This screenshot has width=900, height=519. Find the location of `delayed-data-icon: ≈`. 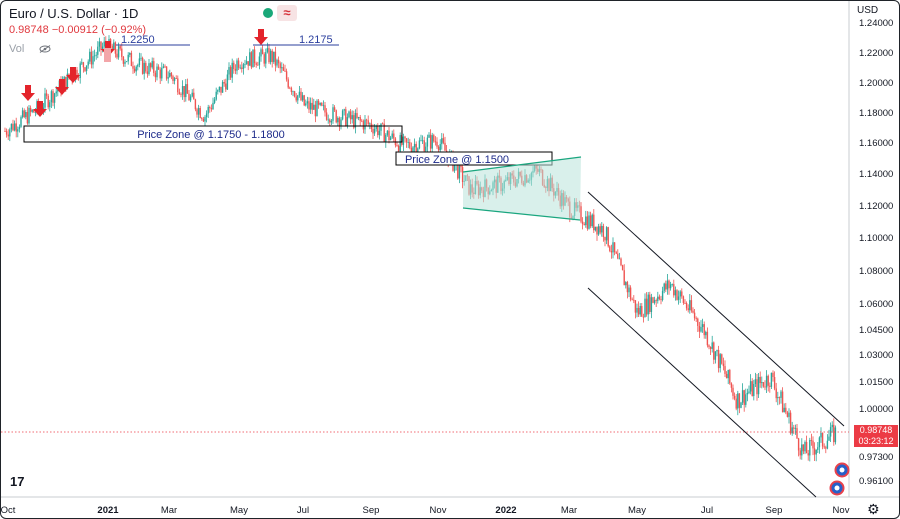

delayed-data-icon: ≈ is located at coordinates (287, 13).